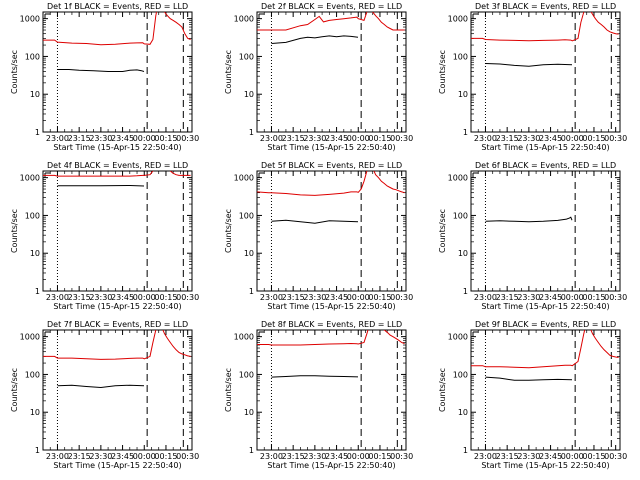 This screenshot has height=480, width=640. I want to click on panel-title: Det 4f BLACK = Events, RED = LLD, so click(117, 165).